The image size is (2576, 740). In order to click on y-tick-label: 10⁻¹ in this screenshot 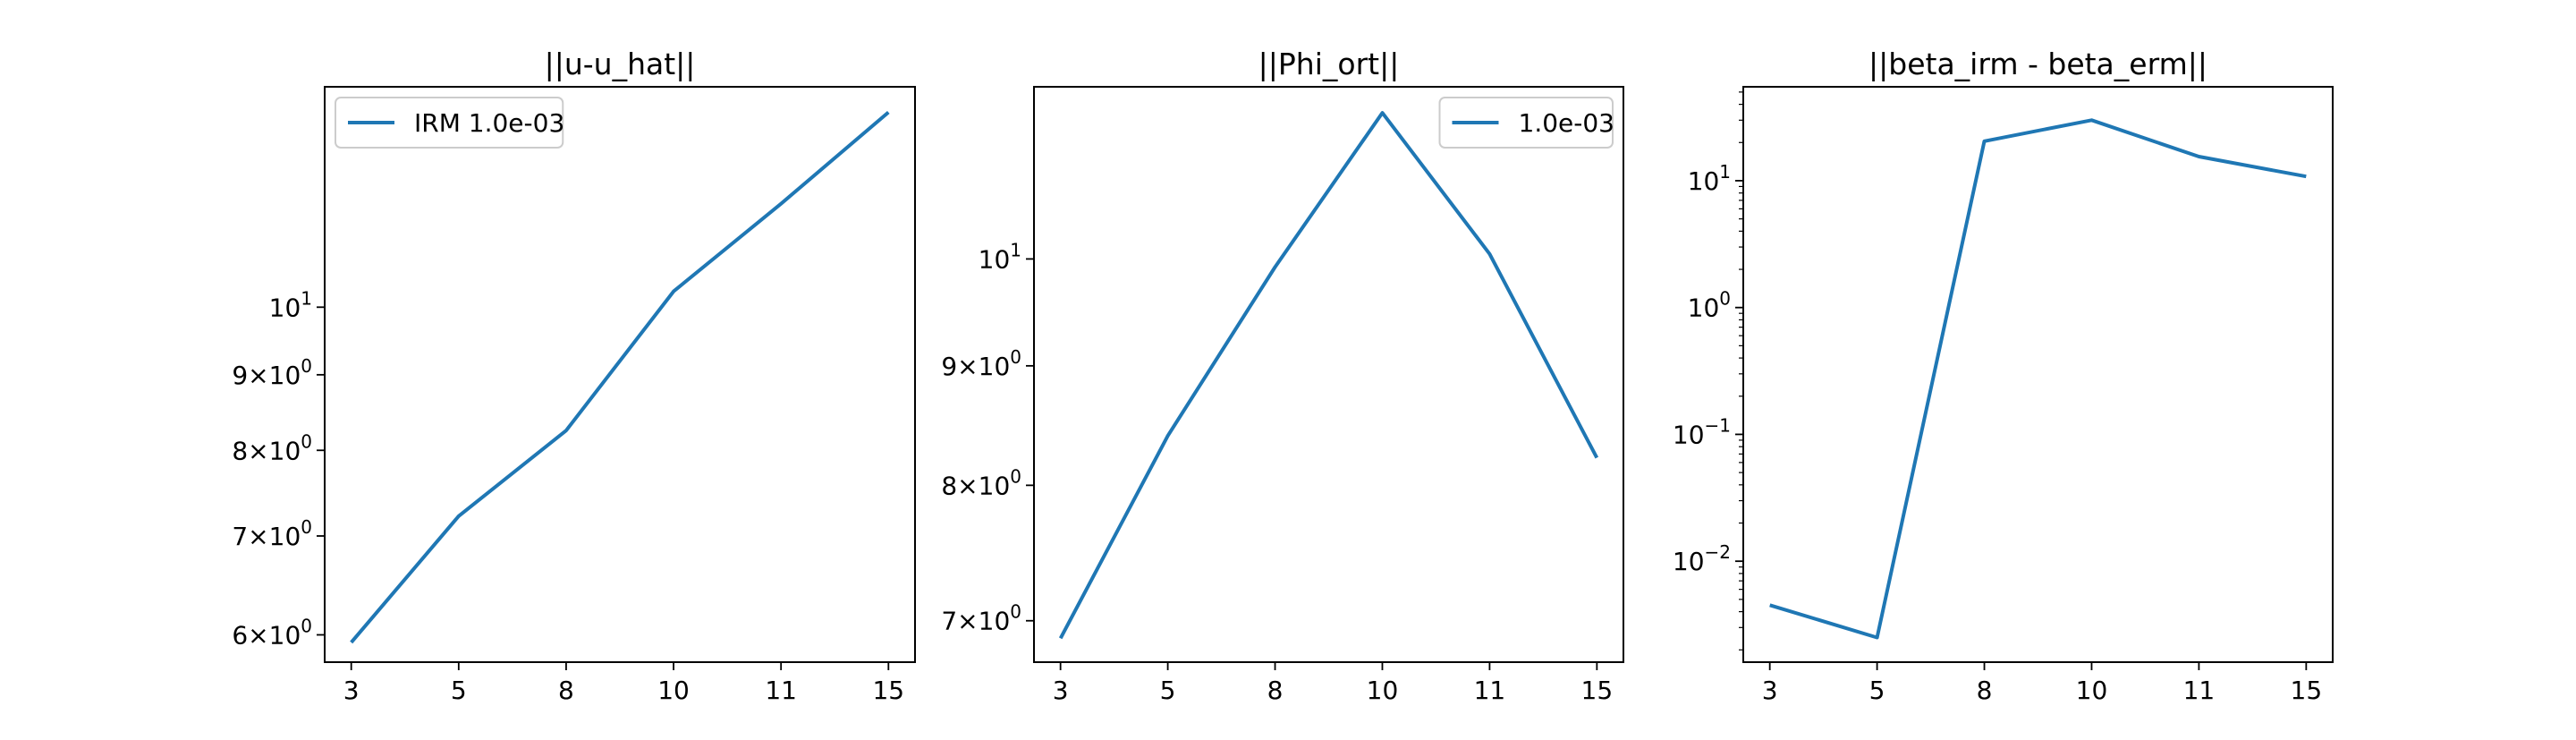, I will do `click(1702, 431)`.